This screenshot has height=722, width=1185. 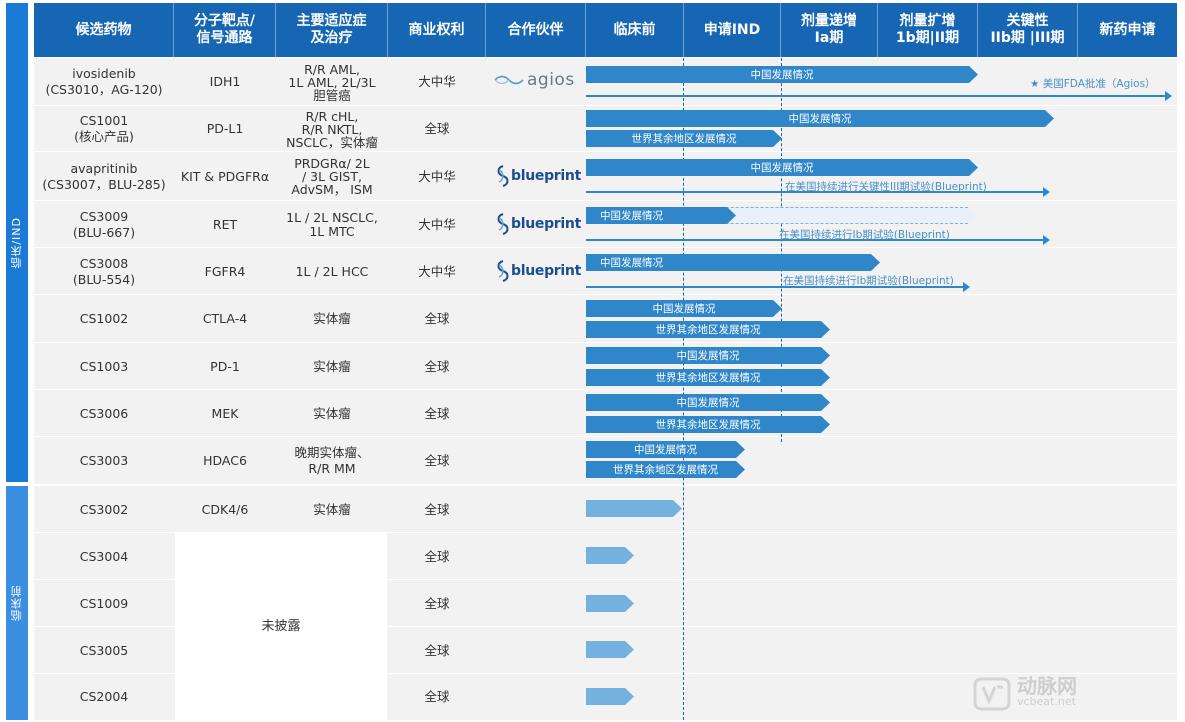 I want to click on target: MEK, so click(x=225, y=413).